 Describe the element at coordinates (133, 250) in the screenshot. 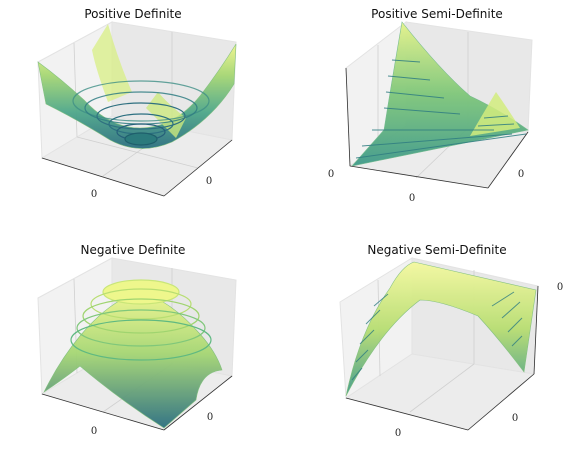

I see `panel-title: Negative Definite` at that location.